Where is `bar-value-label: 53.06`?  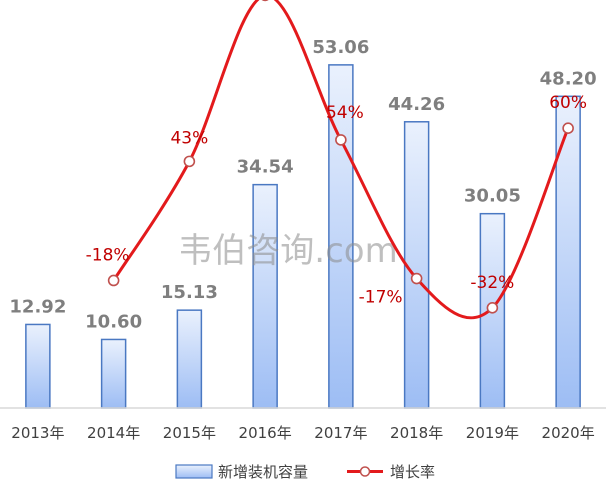 bar-value-label: 53.06 is located at coordinates (340, 47).